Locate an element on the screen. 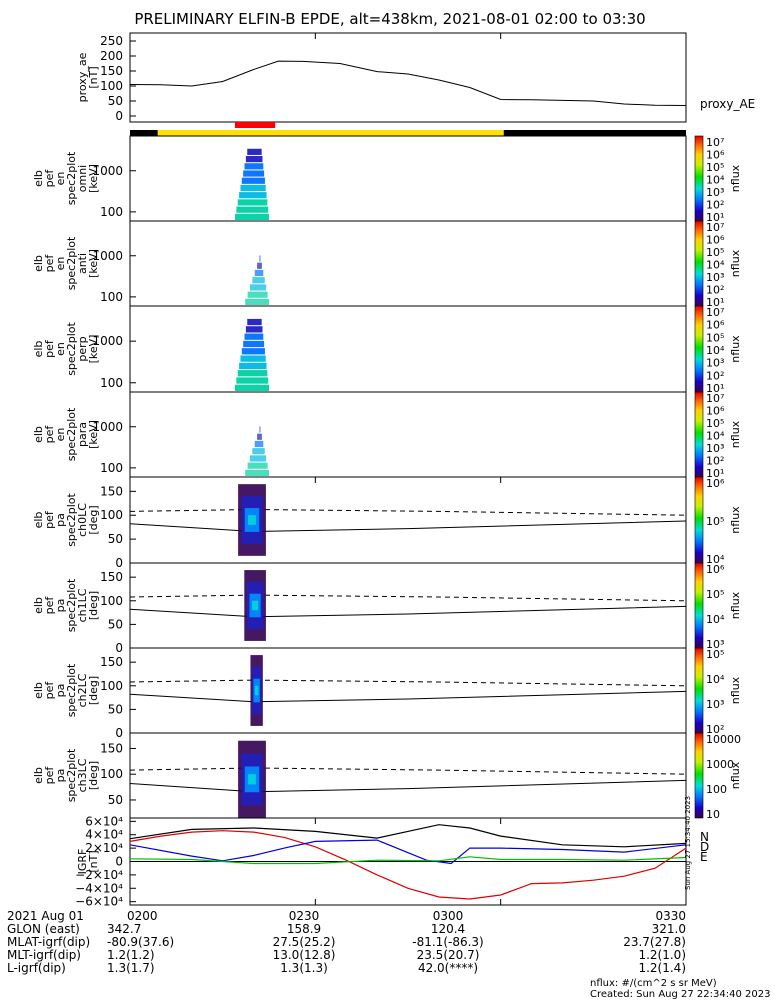 The height and width of the screenshot is (1000, 775). anti-ytick: 1000 is located at coordinates (107, 256).